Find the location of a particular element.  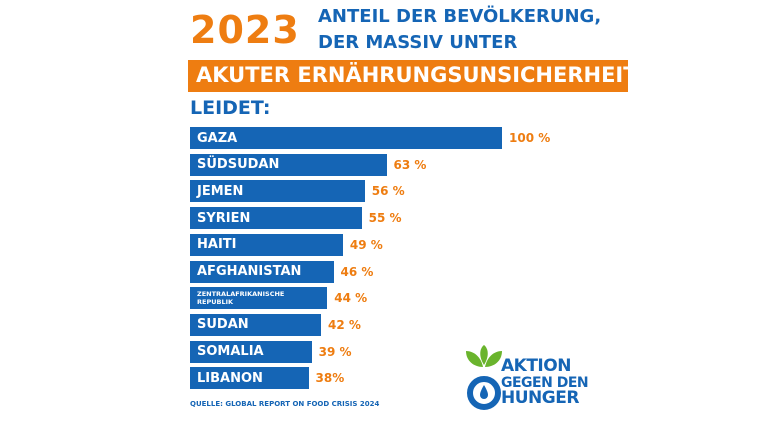

logo-icon is located at coordinates (484, 377).